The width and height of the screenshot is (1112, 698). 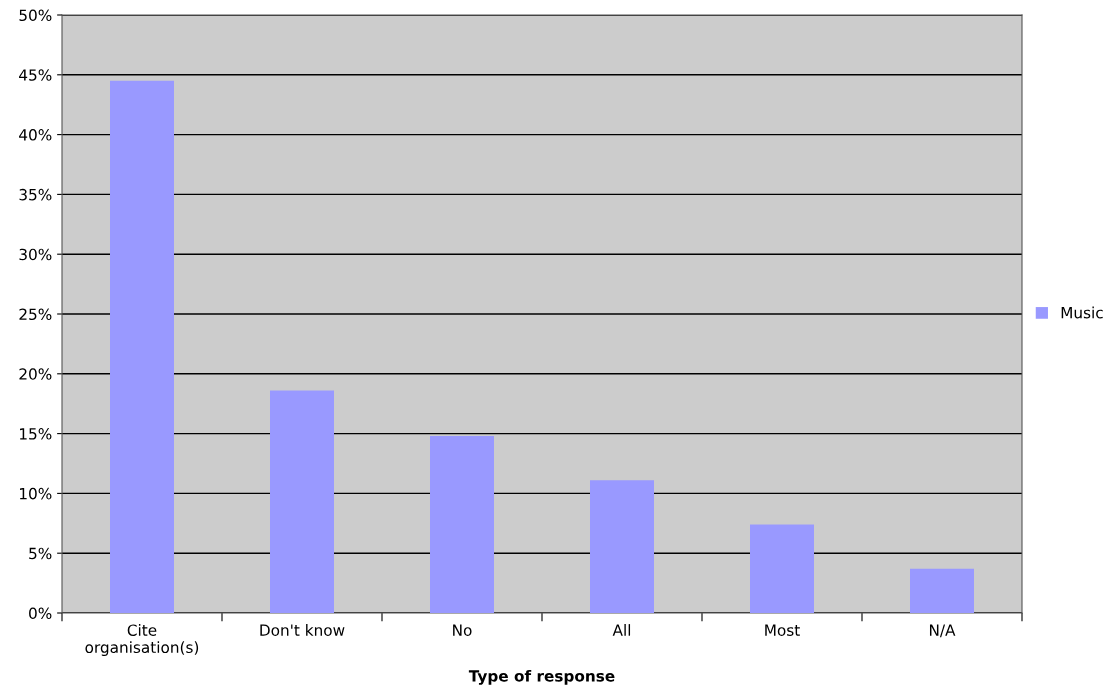 What do you see at coordinates (35, 254) in the screenshot?
I see `y-tick-label: 30%` at bounding box center [35, 254].